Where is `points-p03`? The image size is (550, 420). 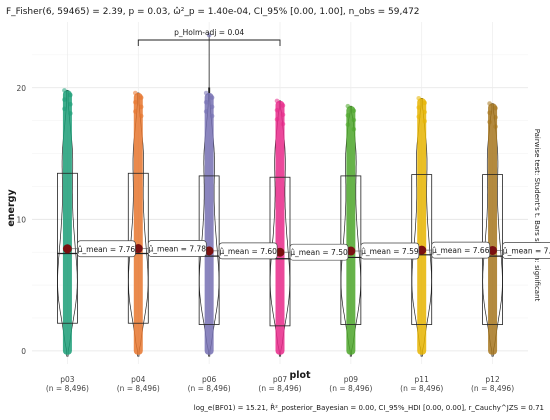
points-p03 is located at coordinates (67, 222).